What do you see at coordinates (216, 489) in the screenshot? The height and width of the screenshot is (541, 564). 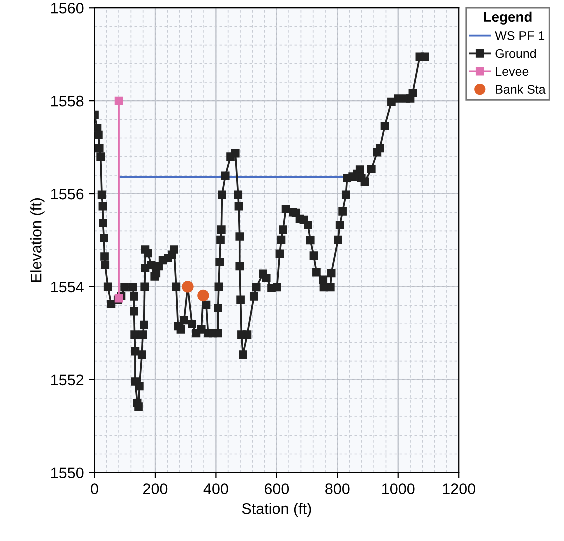 I see `x-tick-label: 400` at bounding box center [216, 489].